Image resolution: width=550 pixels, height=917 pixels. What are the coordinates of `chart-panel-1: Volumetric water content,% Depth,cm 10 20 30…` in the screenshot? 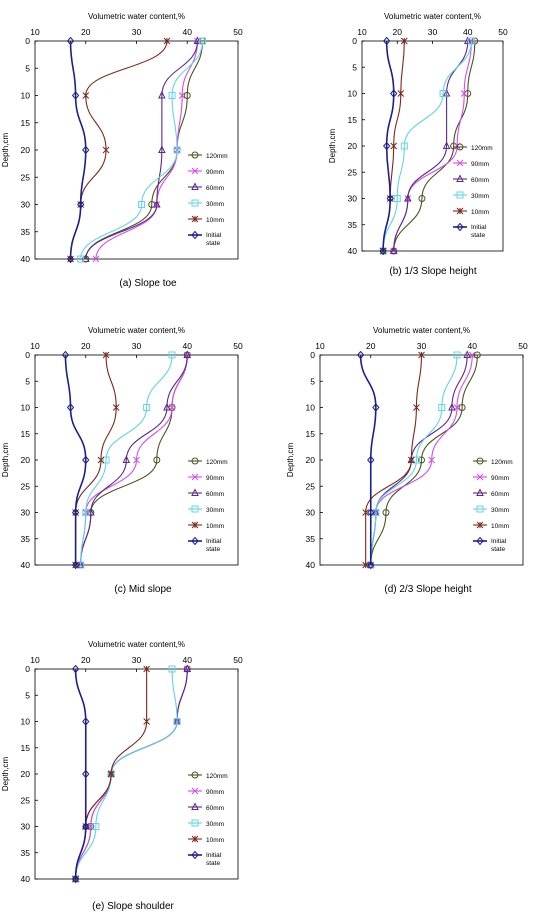 It's located at (418, 144).